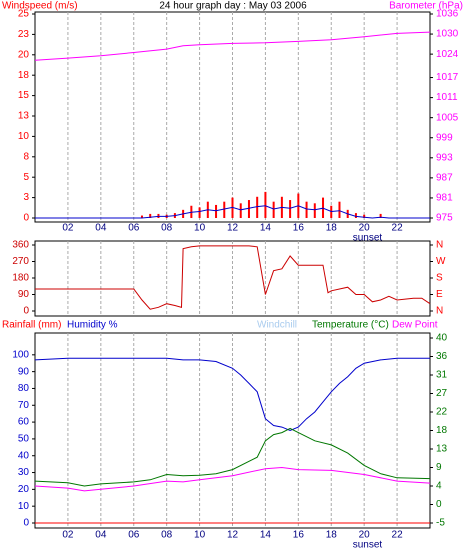 The image size is (465, 556). I want to click on y-tick-label: 270, so click(20, 261).